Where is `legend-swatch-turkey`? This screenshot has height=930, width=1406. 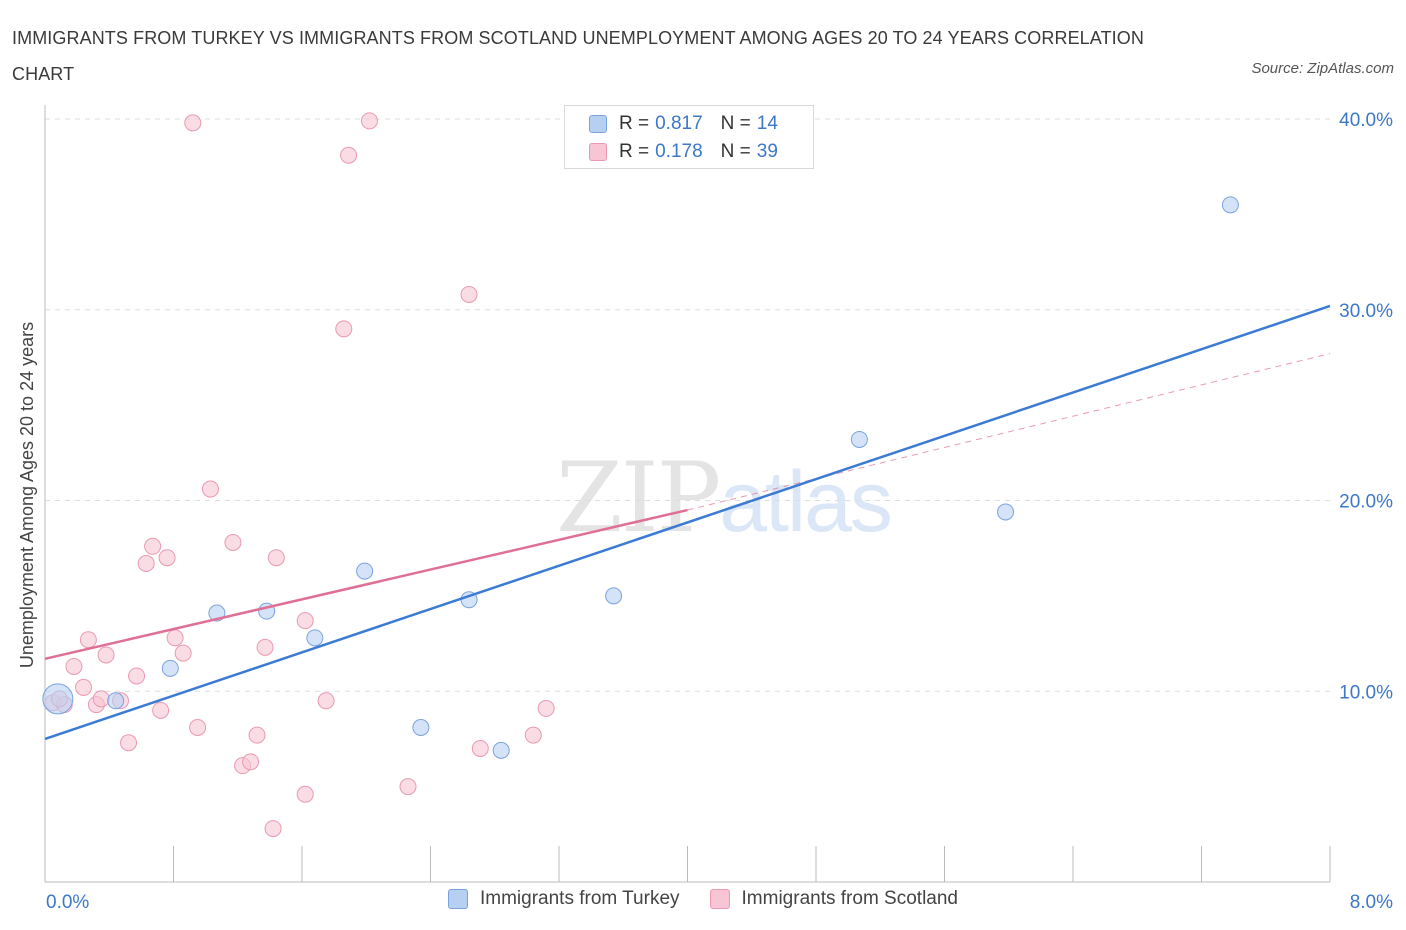 legend-swatch-turkey is located at coordinates (598, 124).